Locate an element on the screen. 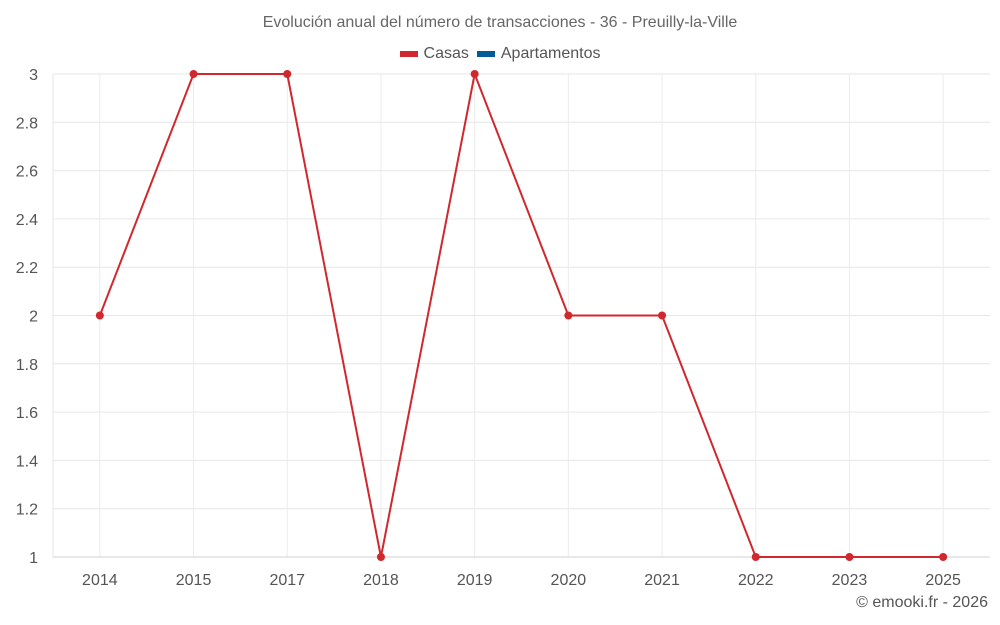 This screenshot has width=1000, height=625. legend-swatch-casas is located at coordinates (408, 54).